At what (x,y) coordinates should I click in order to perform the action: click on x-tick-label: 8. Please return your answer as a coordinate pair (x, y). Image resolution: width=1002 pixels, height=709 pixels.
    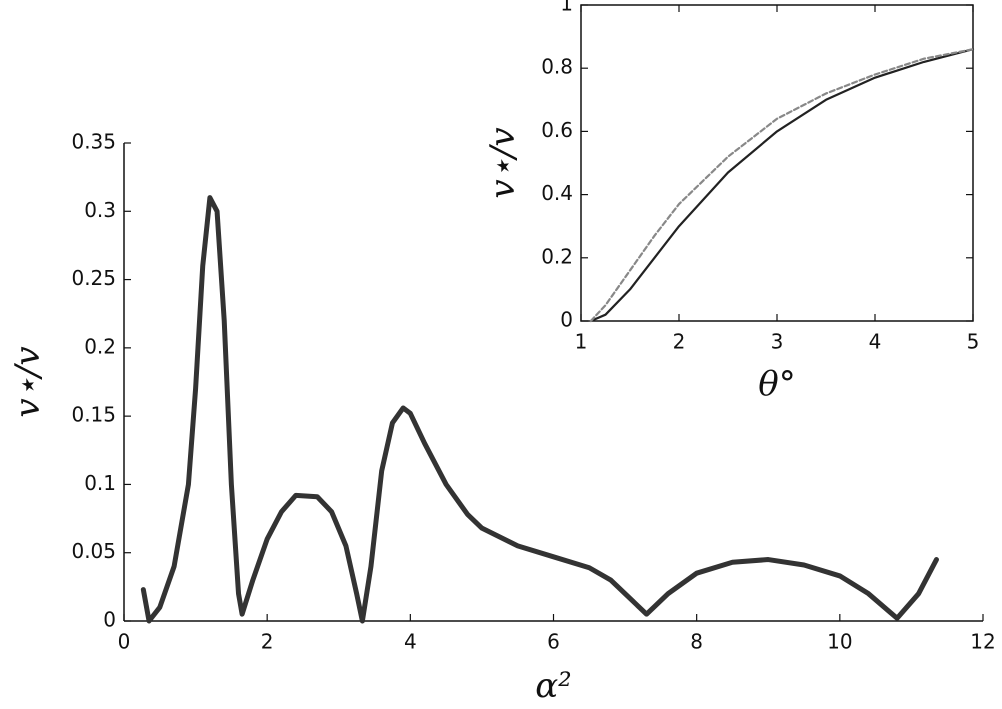
    Looking at the image, I should click on (696, 642).